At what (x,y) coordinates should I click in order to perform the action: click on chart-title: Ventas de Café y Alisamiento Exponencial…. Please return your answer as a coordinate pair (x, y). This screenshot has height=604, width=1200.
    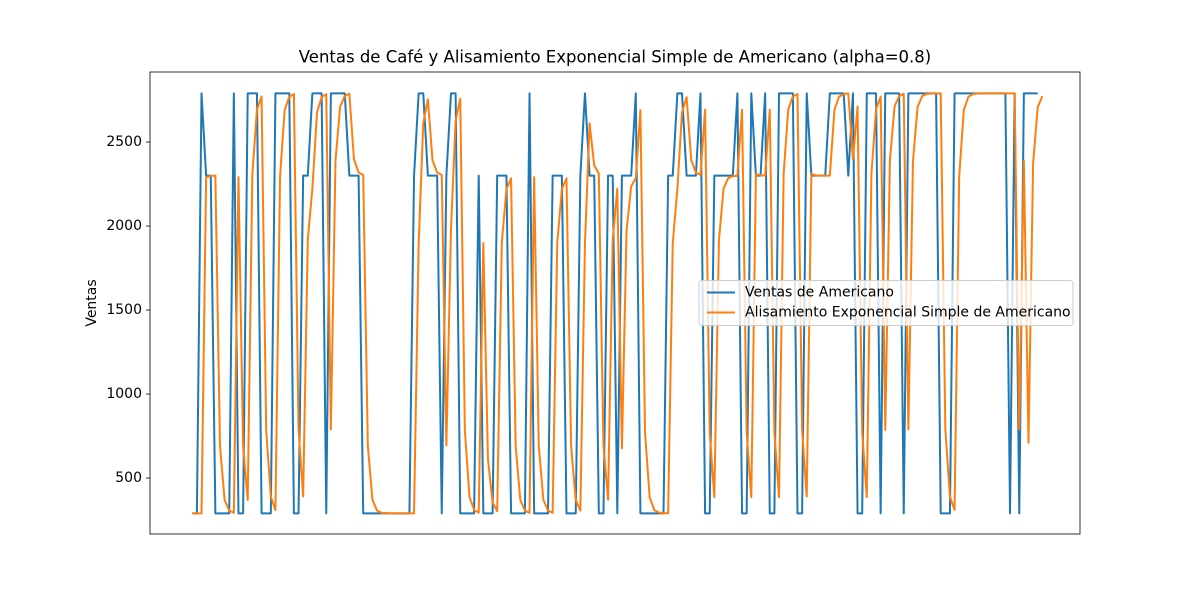
    Looking at the image, I should click on (615, 57).